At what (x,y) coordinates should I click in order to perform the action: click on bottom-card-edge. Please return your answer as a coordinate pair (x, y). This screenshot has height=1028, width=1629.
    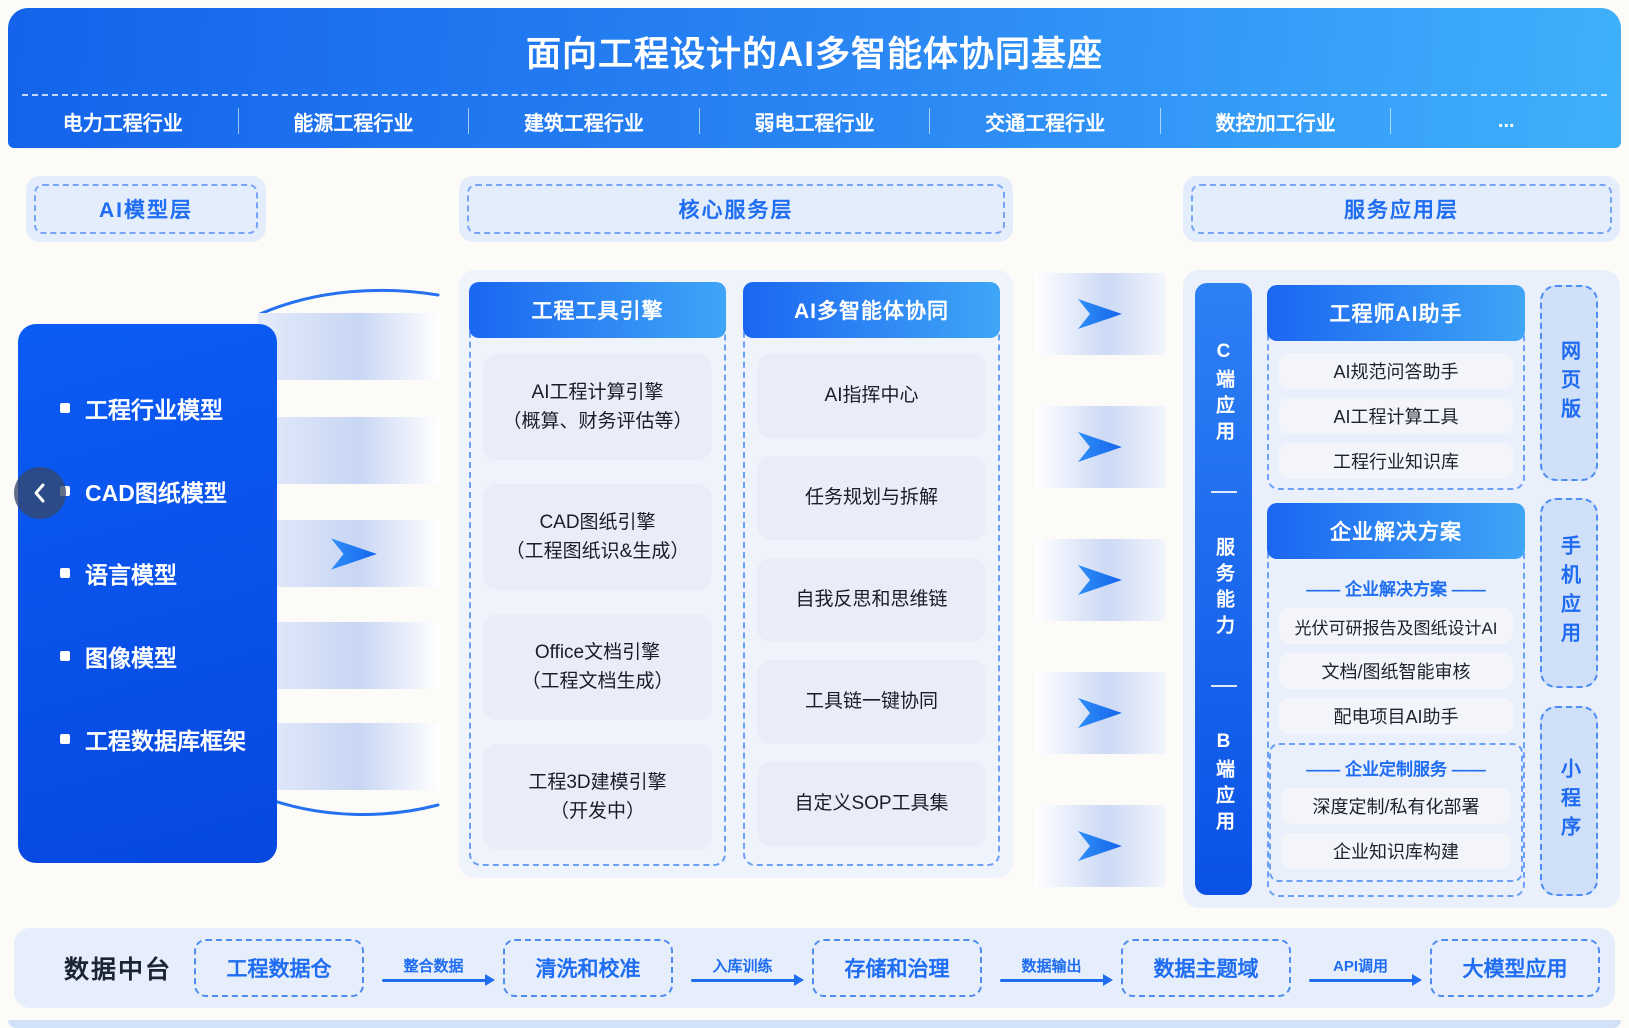
    Looking at the image, I should click on (814, 1024).